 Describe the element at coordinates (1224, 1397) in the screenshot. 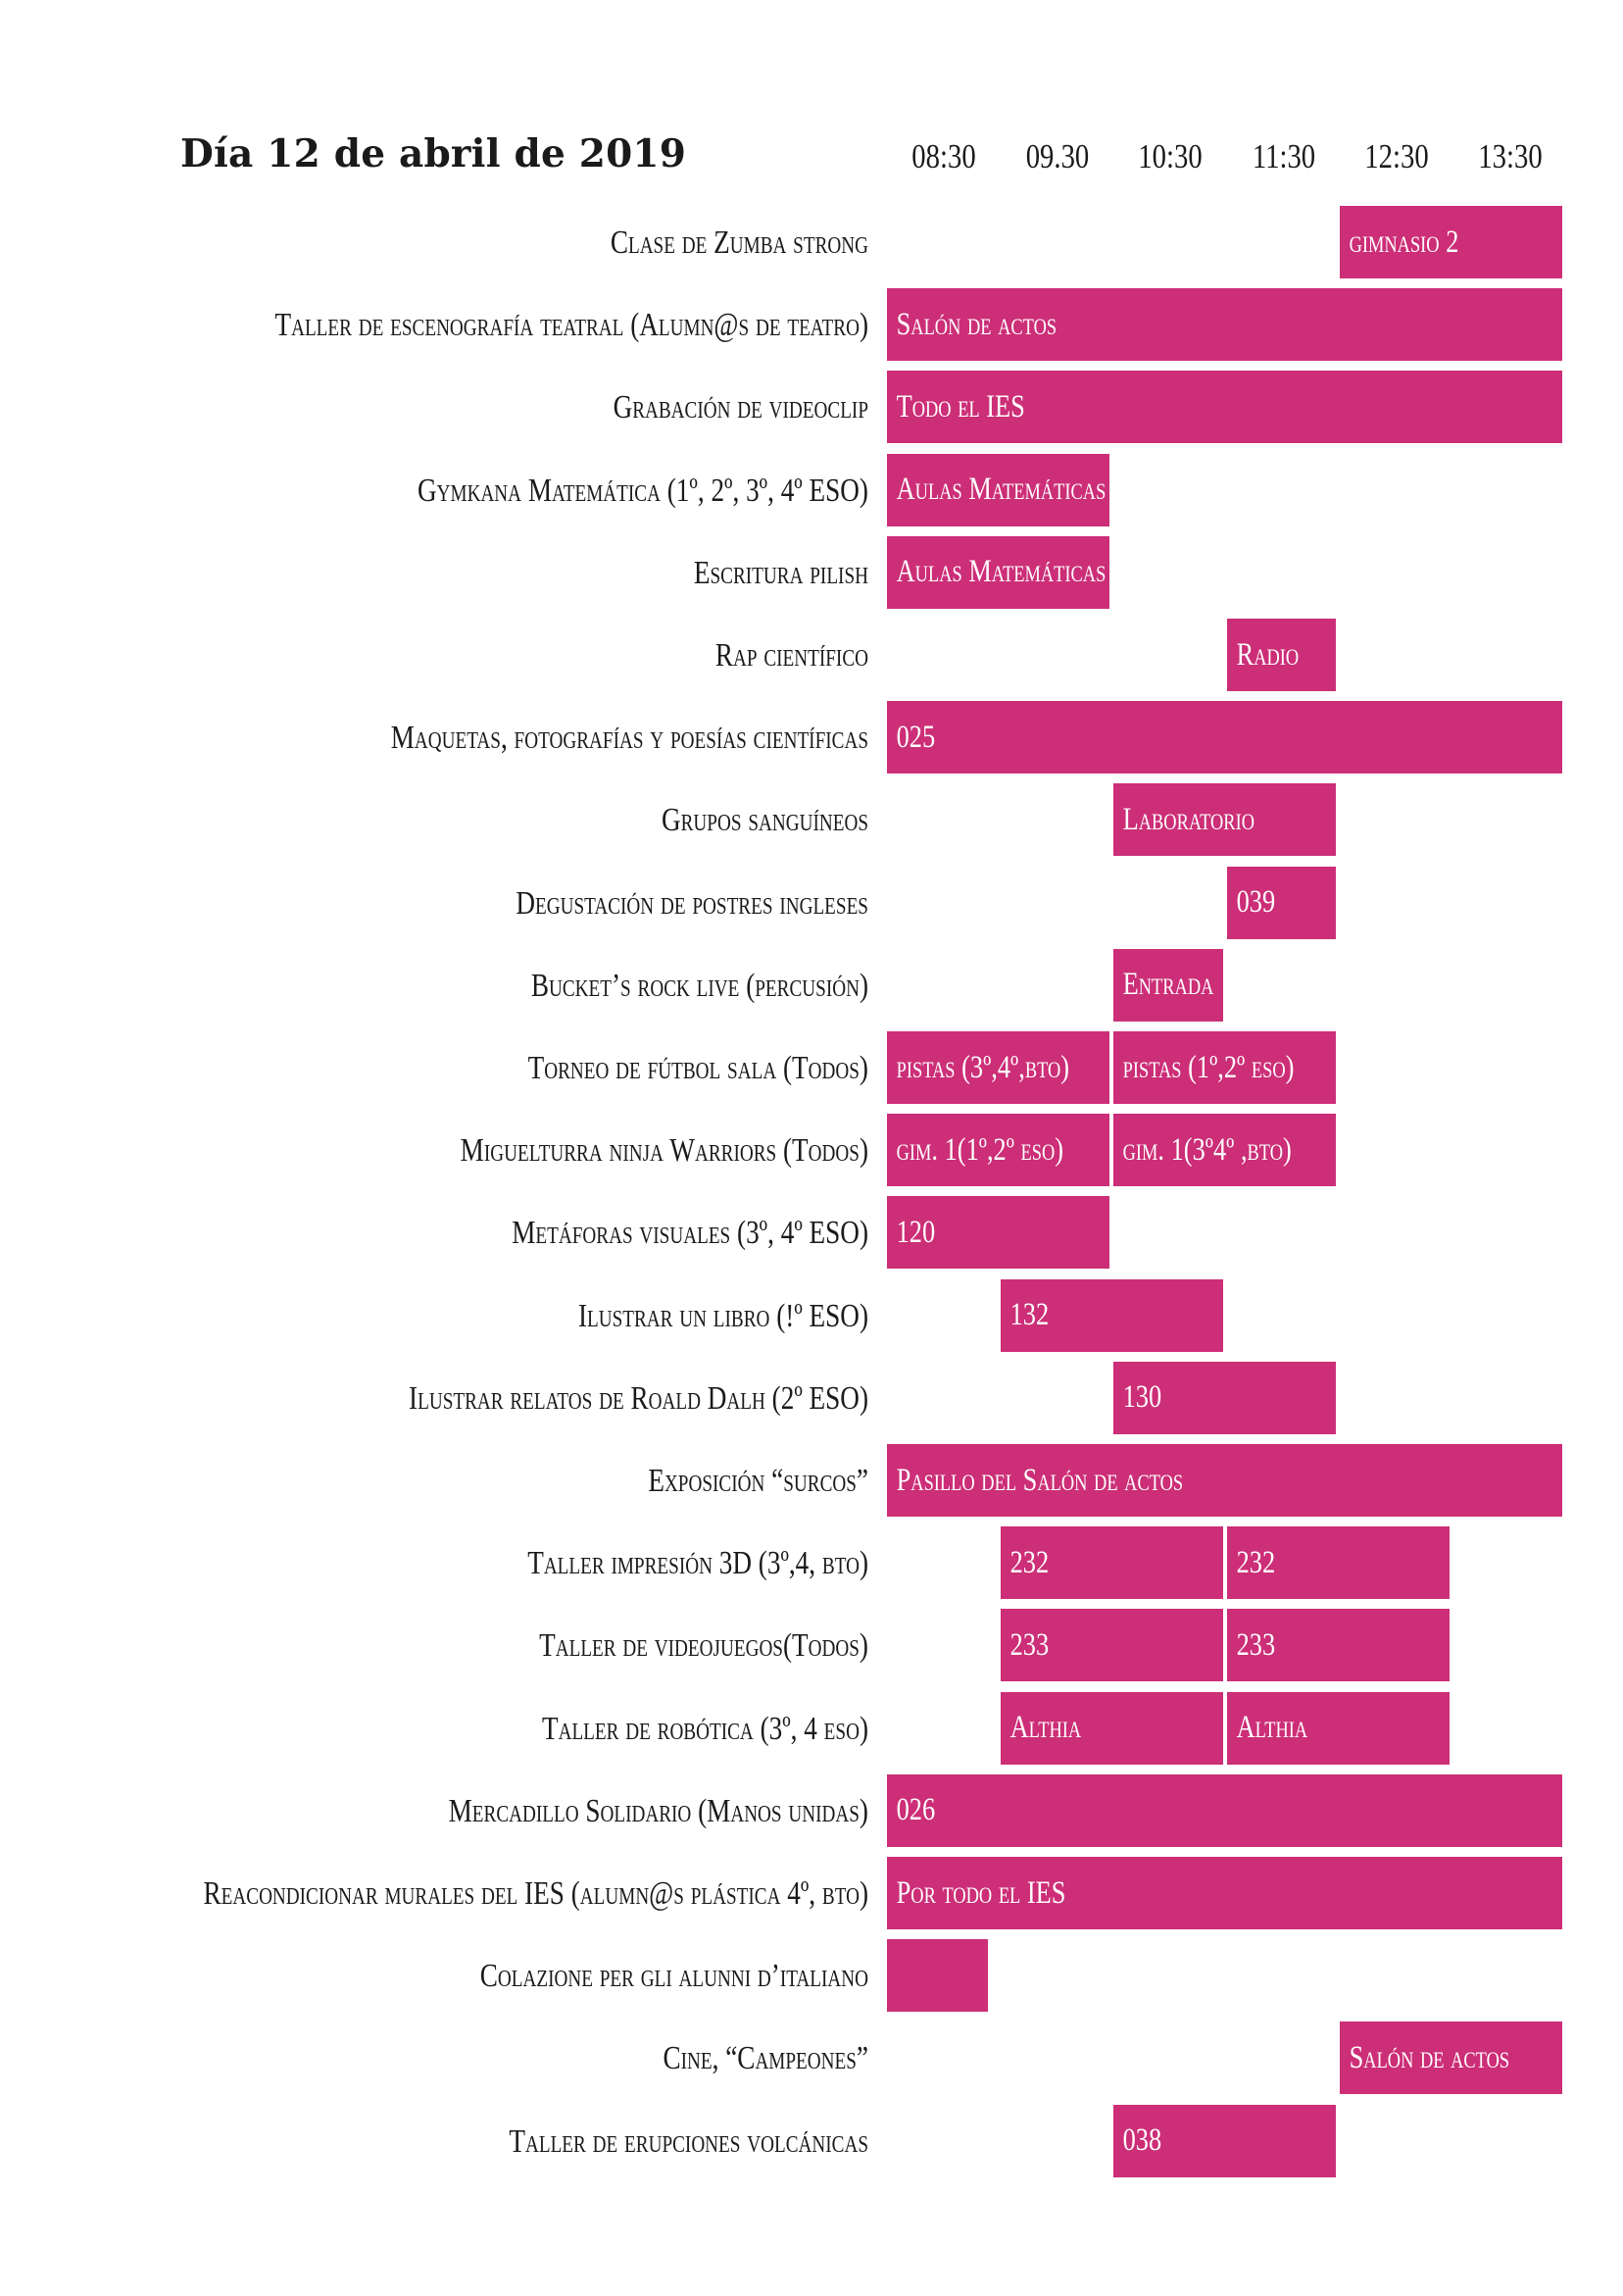

I see `location-block: 130` at that location.